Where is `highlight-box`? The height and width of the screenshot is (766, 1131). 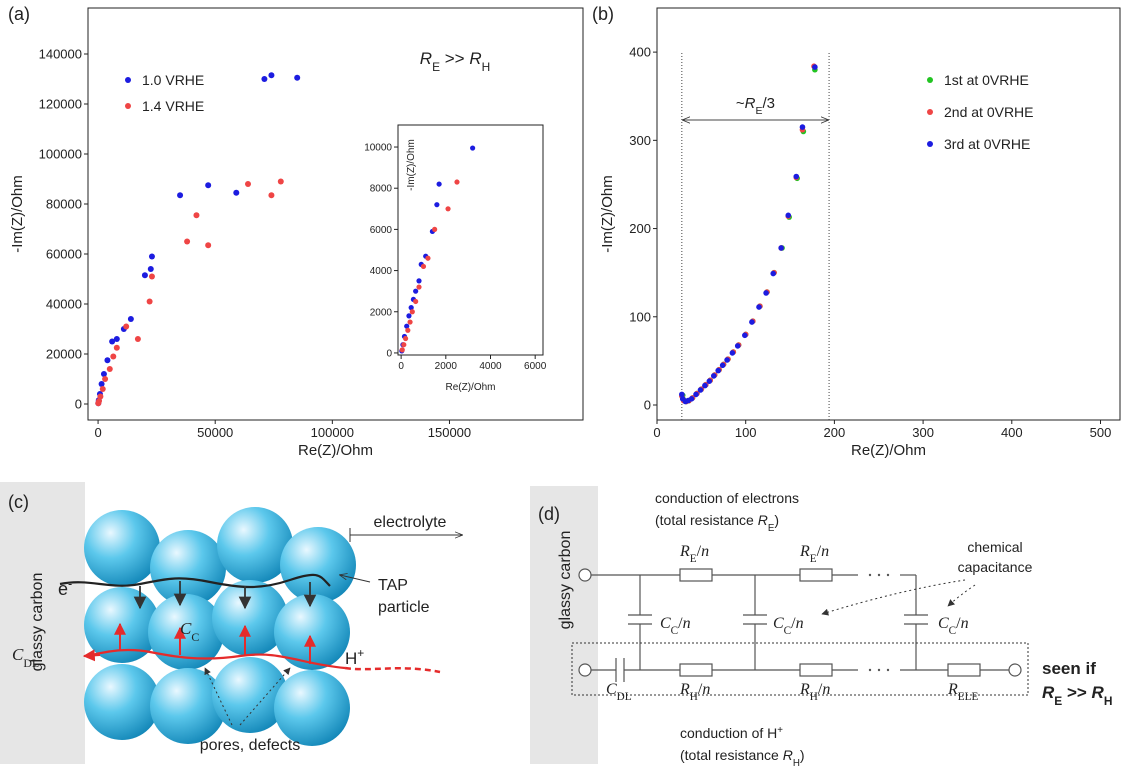
highlight-box is located at coordinates (800, 669).